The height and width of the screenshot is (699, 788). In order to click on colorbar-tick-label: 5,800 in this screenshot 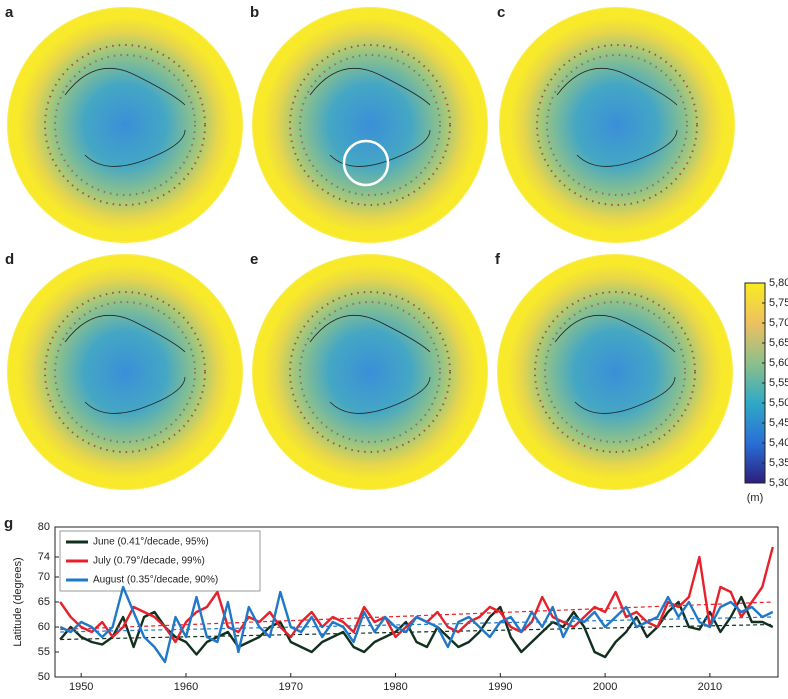, I will do `click(778, 283)`.